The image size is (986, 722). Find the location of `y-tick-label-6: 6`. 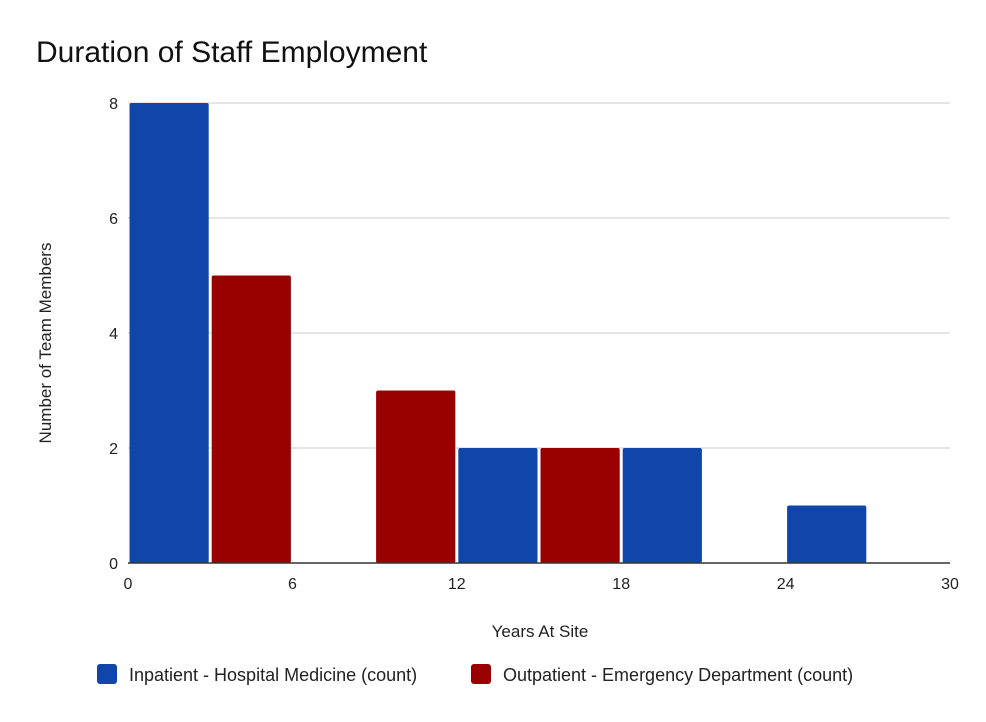

y-tick-label-6: 6 is located at coordinates (113, 219).